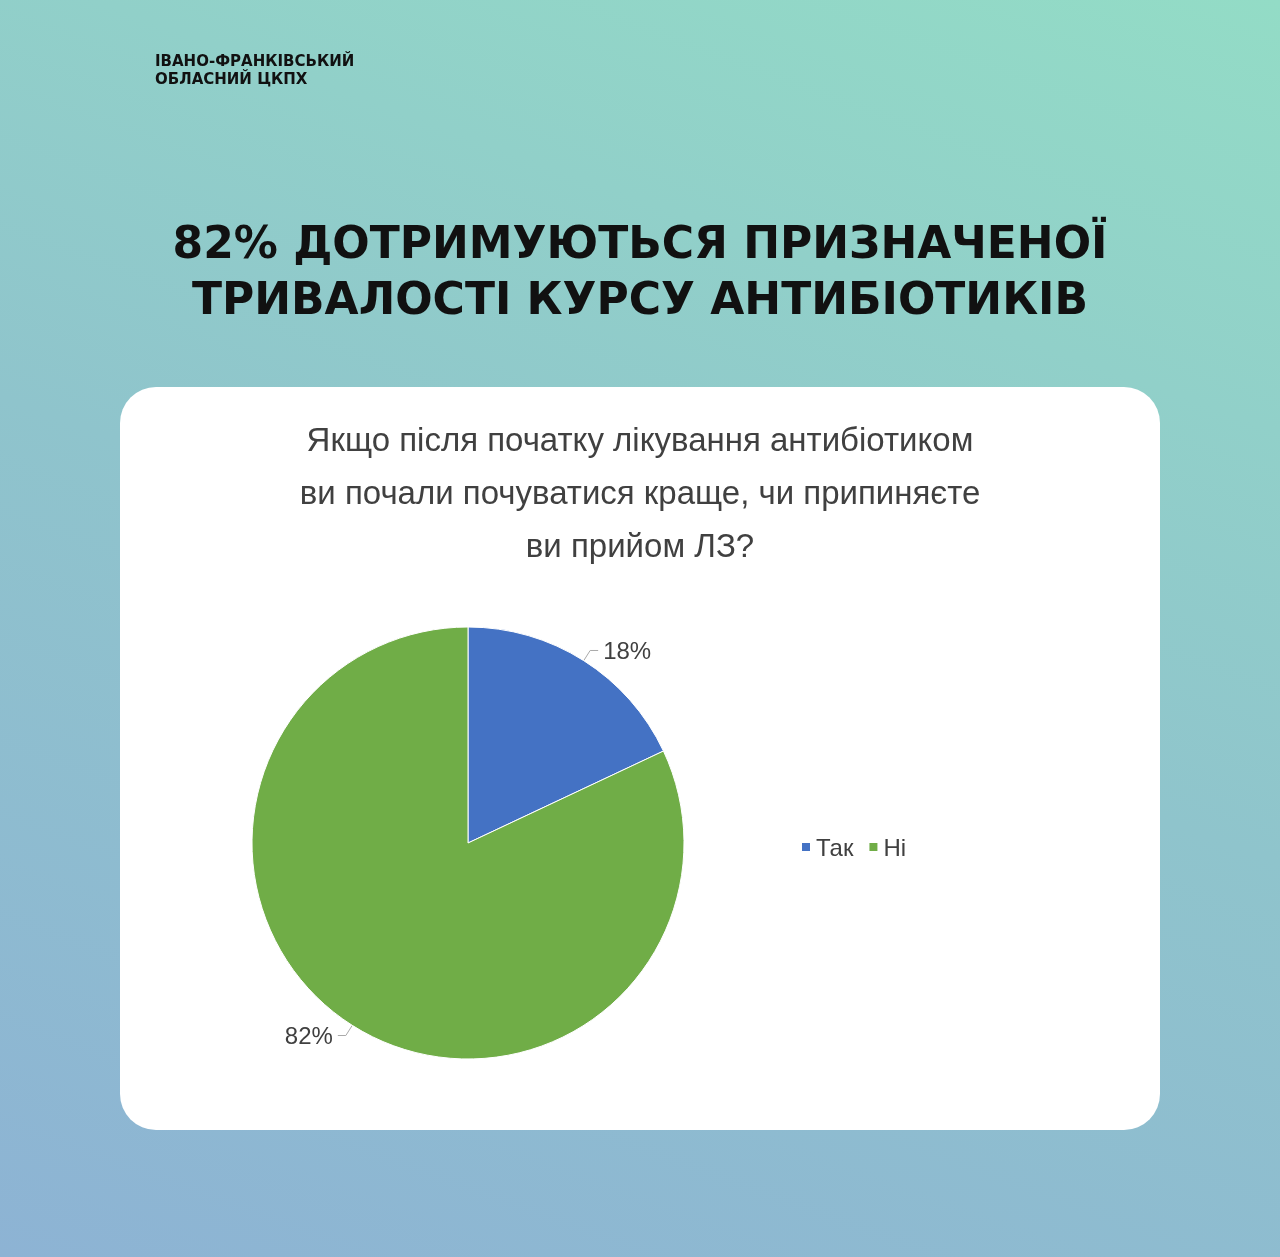  I want to click on text: ІВАНО-ФРАНКІВСЬКИЙ ОБЛАСНИЙ ЦКПХ, so click(255, 70).